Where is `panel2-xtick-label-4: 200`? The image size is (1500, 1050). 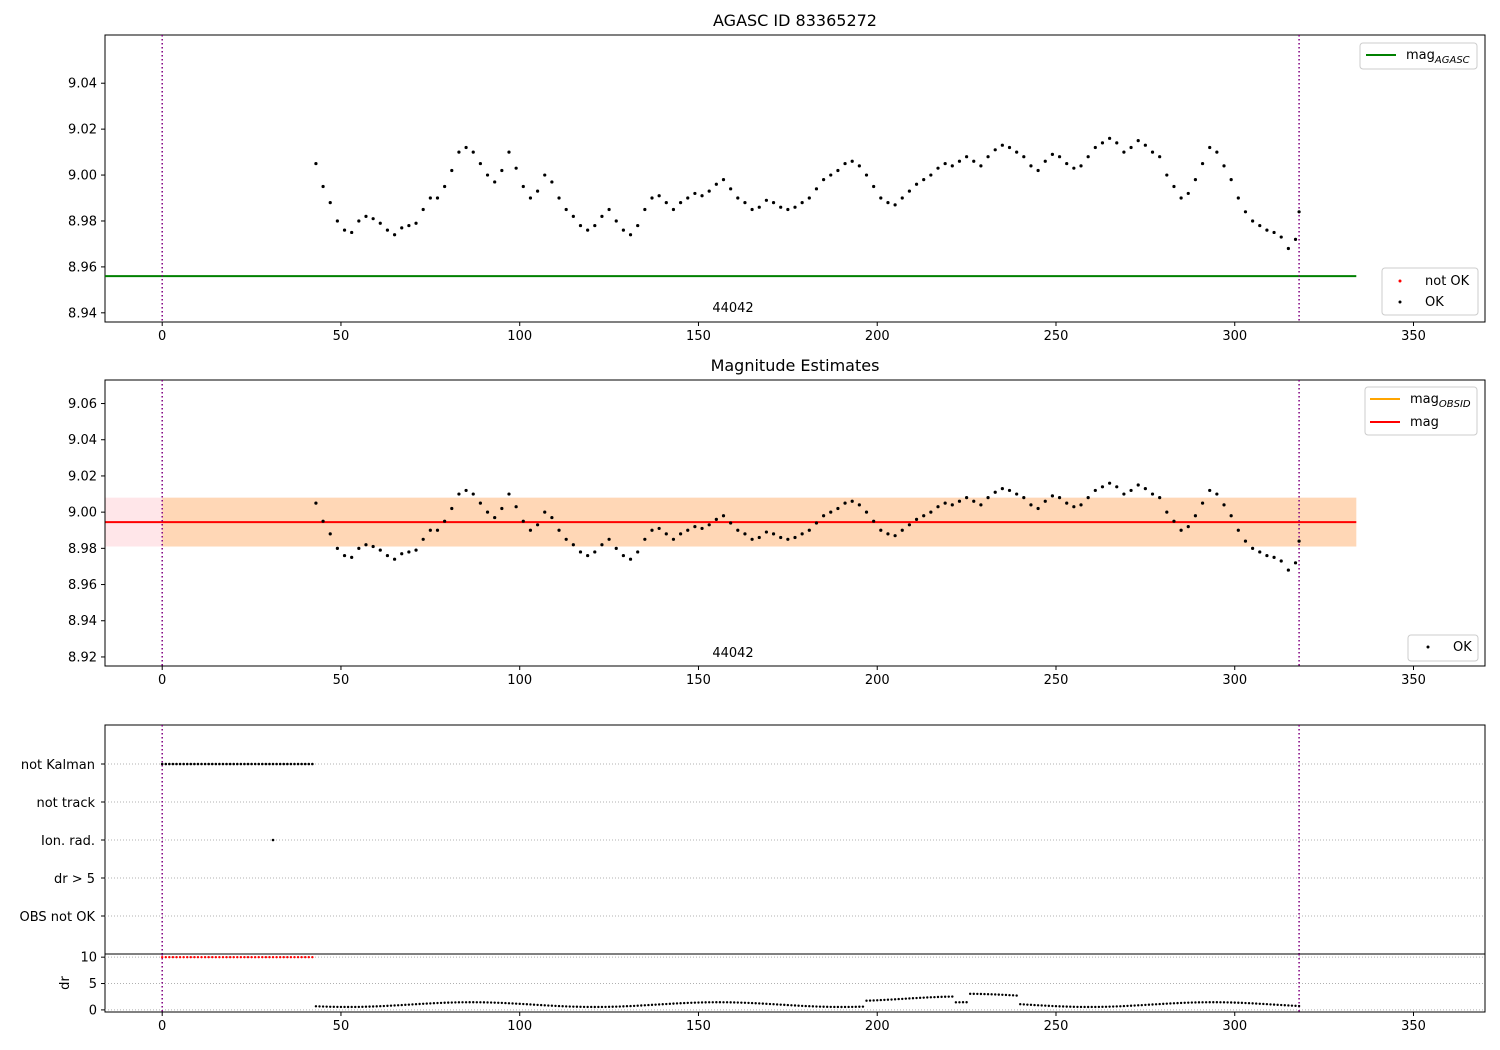 panel2-xtick-label-4: 200 is located at coordinates (877, 680).